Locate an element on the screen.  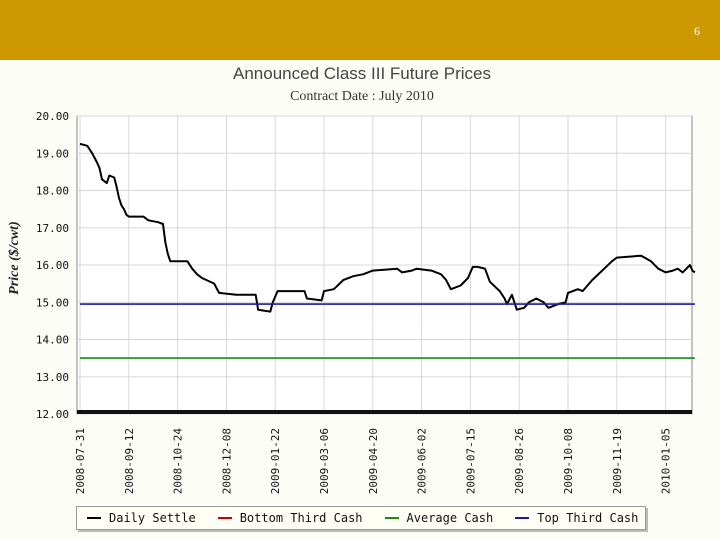
chart-subtitle: Contract Date : July 2010 is located at coordinates (362, 96).